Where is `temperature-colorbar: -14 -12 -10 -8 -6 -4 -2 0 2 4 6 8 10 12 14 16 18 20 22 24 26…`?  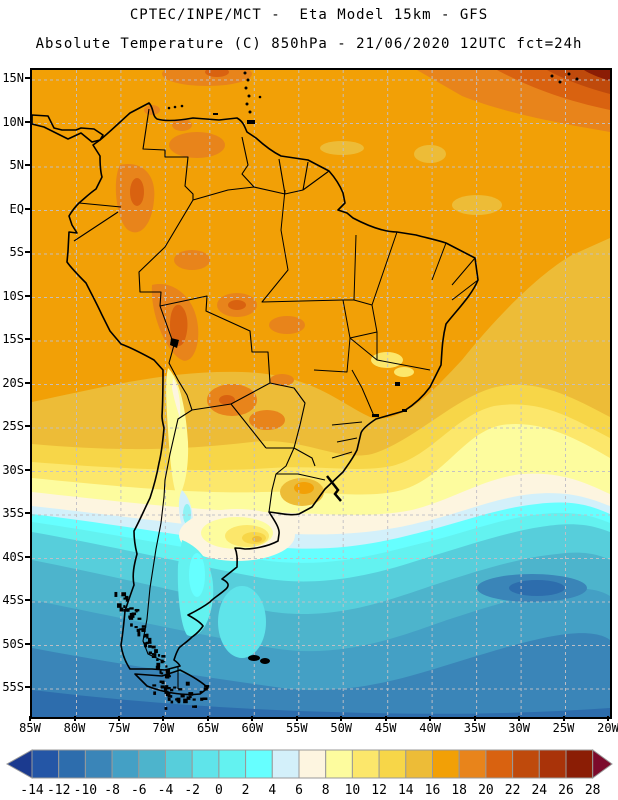
temperature-colorbar: -14 -12 -10 -8 -6 -4 -2 0 2 4 6 8 10 12 14 16 18 20 22 24 26… is located at coordinates (309, 773).